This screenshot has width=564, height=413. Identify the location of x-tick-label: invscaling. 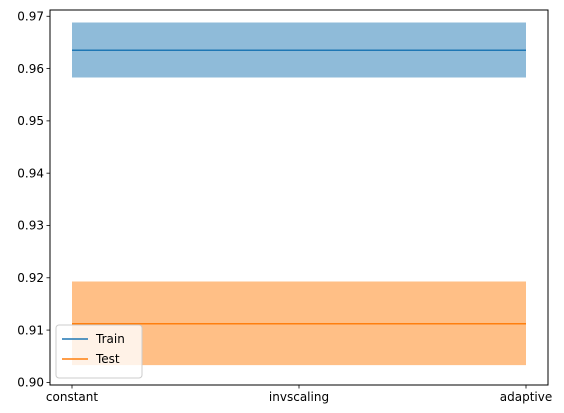
(299, 397).